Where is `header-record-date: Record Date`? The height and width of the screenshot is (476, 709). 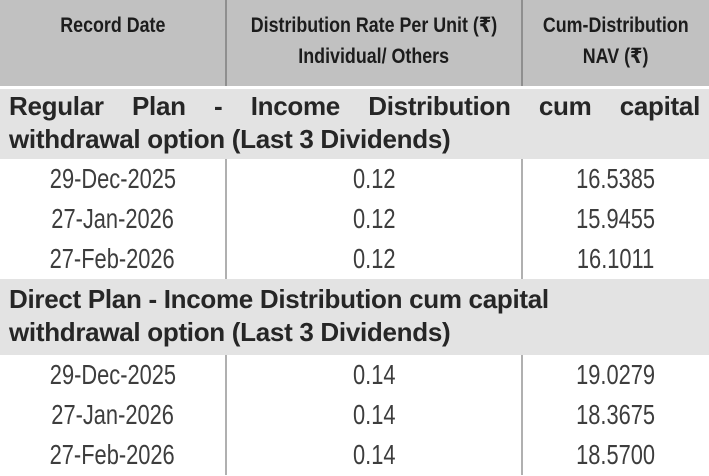 header-record-date: Record Date is located at coordinates (113, 43).